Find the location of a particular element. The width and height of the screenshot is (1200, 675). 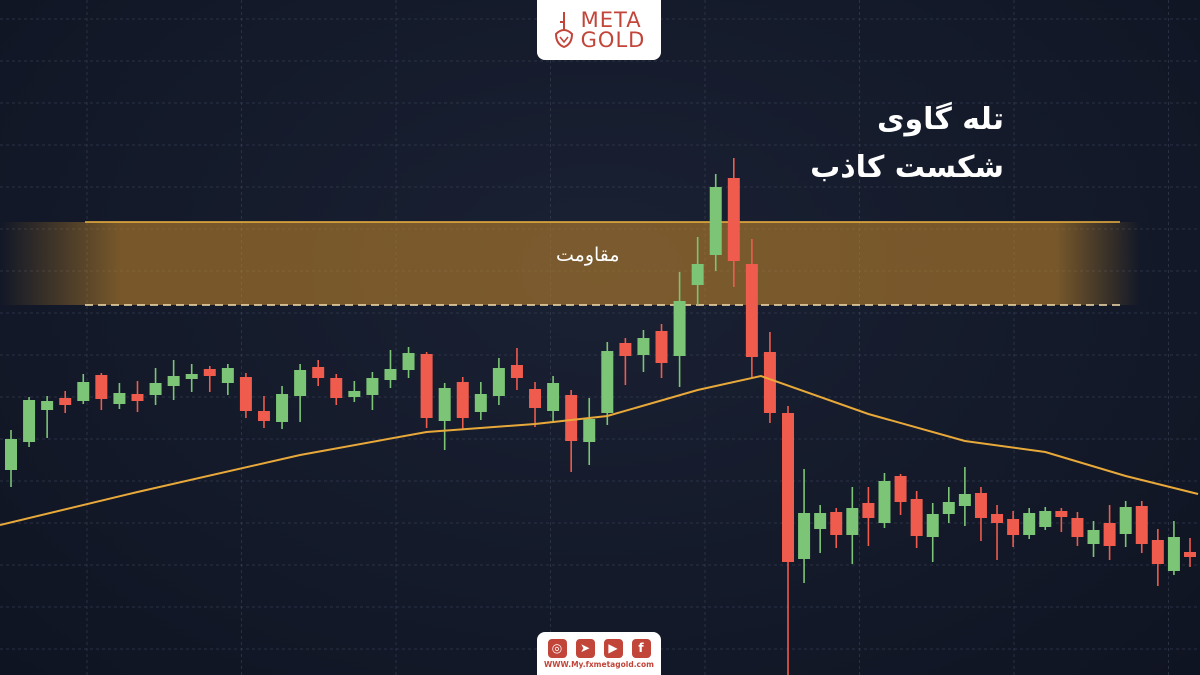

resistance-zone is located at coordinates (600, 263).